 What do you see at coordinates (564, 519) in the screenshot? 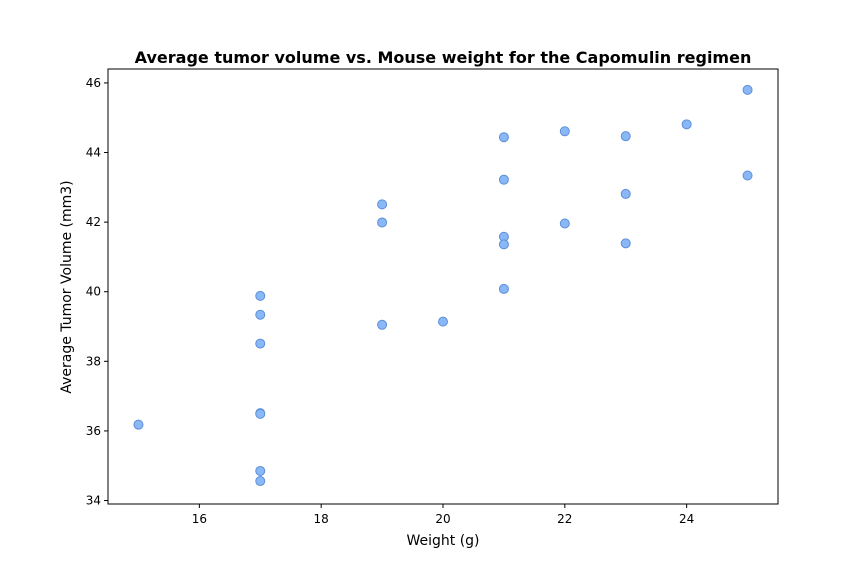
I see `x-tick-label: 22` at bounding box center [564, 519].